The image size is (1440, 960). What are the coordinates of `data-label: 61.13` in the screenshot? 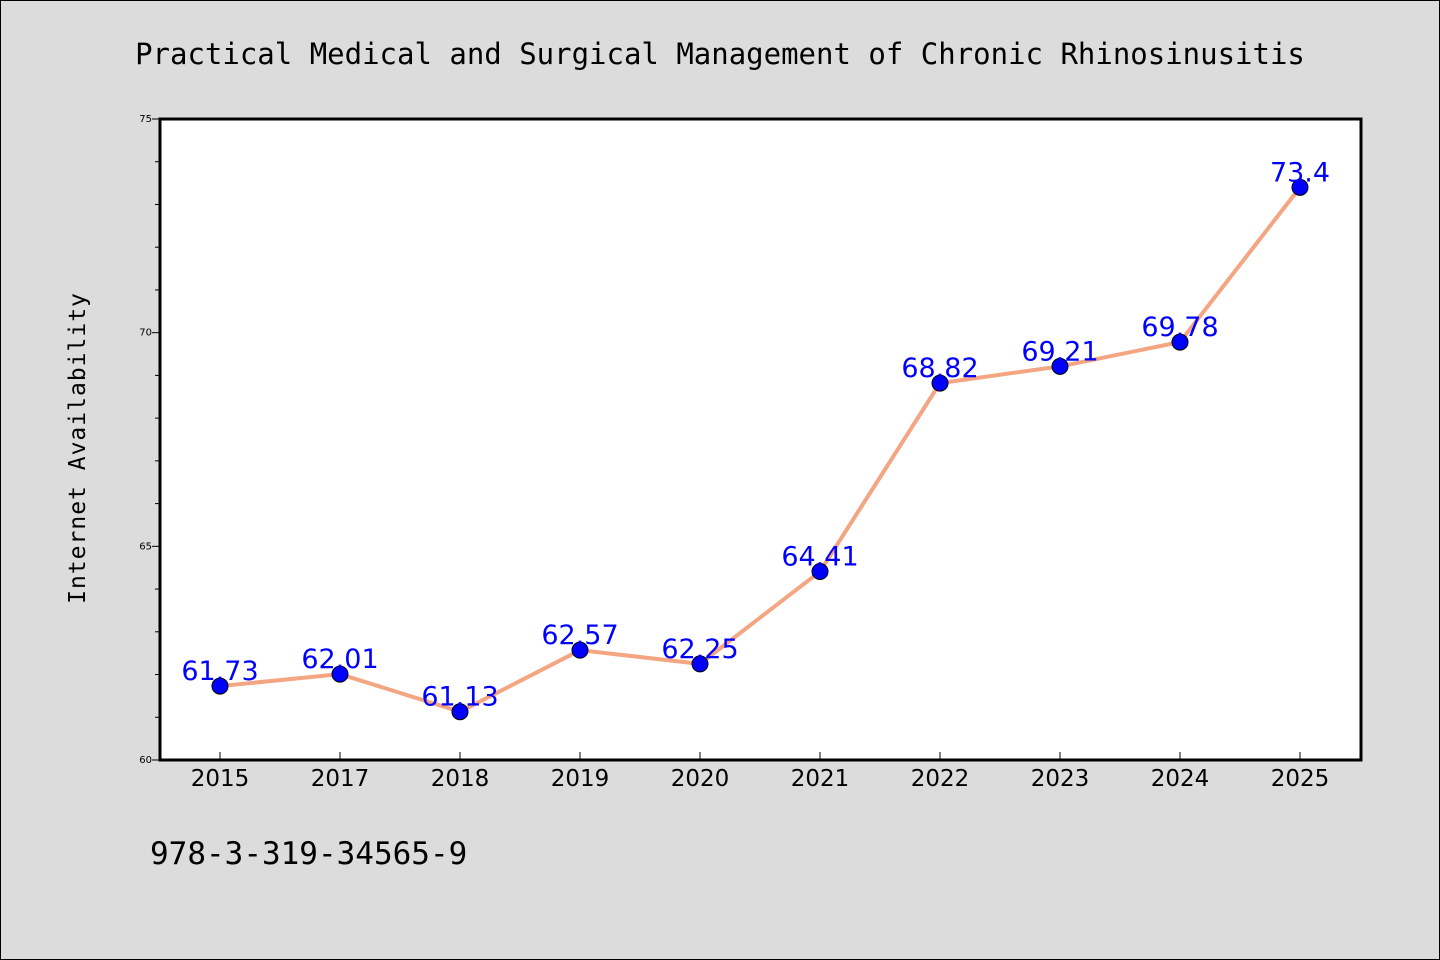 It's located at (459, 697).